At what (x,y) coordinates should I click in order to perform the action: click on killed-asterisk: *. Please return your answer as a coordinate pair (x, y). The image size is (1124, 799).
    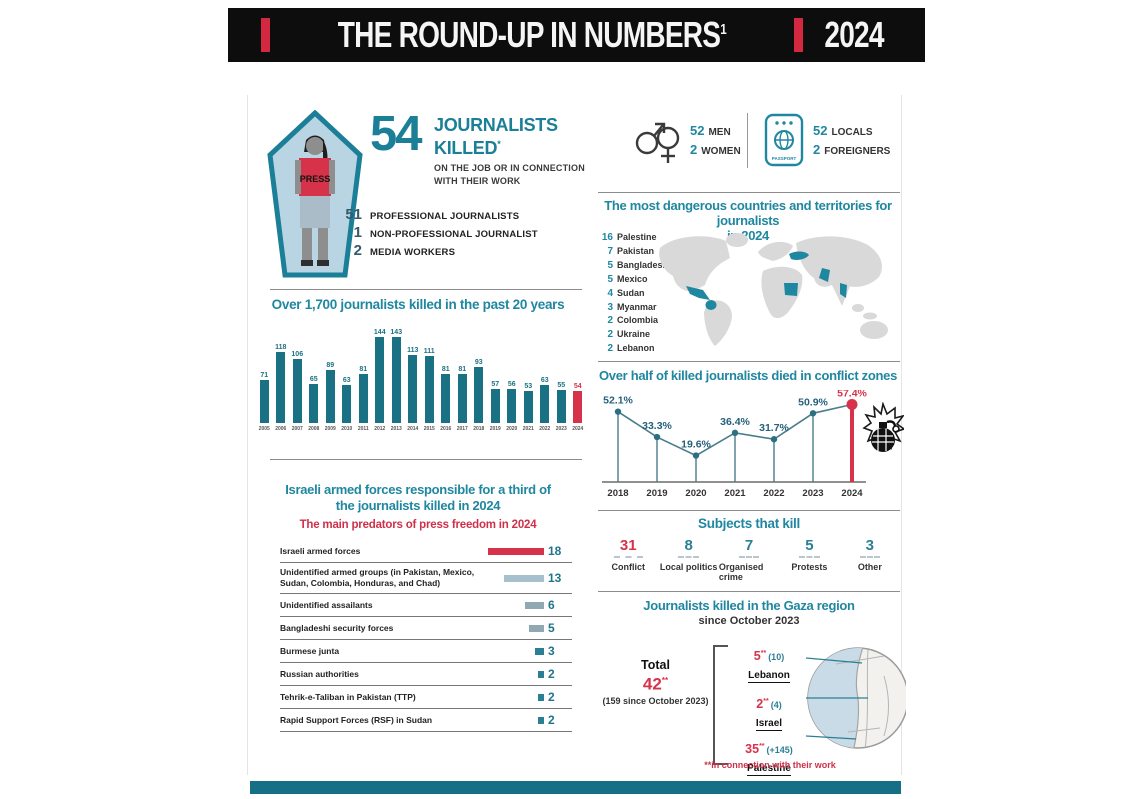
    Looking at the image, I should click on (499, 144).